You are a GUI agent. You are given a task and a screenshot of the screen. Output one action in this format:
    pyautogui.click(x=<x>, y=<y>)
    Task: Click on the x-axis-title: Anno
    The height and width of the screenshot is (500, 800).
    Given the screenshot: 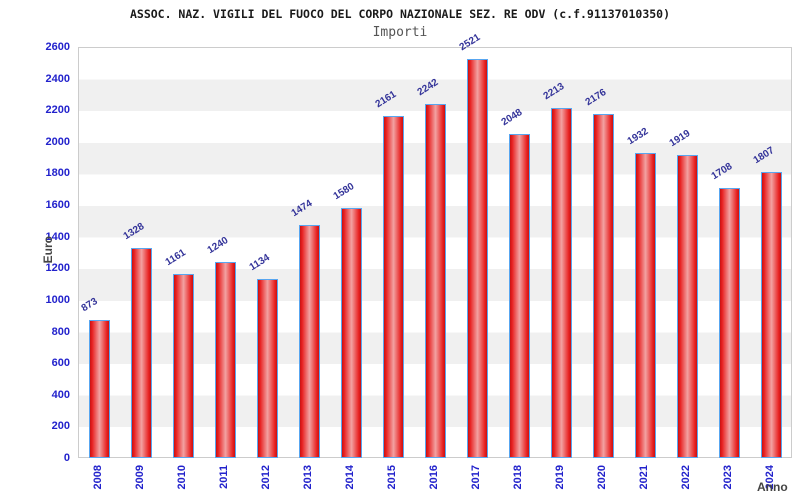 What is the action you would take?
    pyautogui.click(x=772, y=487)
    